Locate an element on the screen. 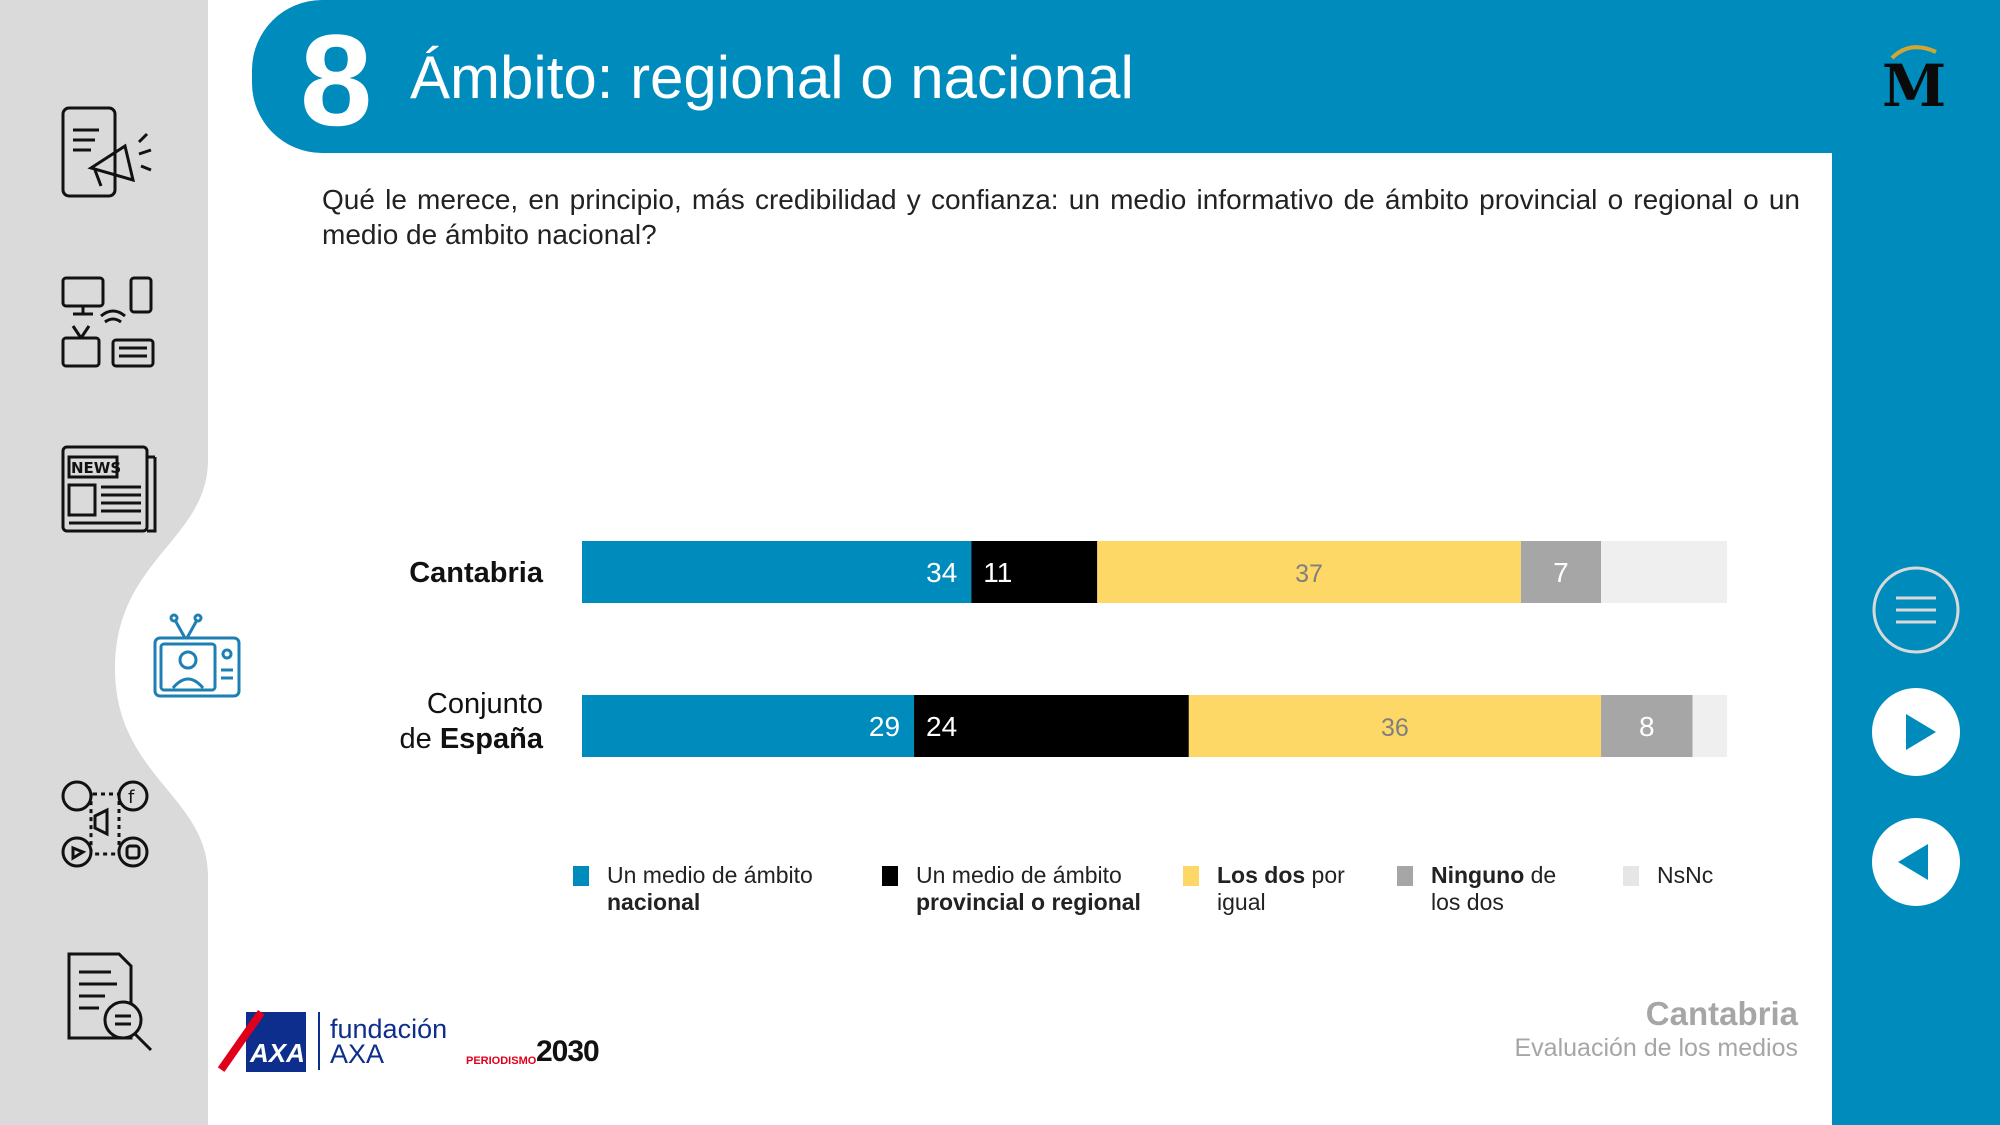 This screenshot has width=2000, height=1125. sponsor-name: fundación AXA is located at coordinates (389, 1041).